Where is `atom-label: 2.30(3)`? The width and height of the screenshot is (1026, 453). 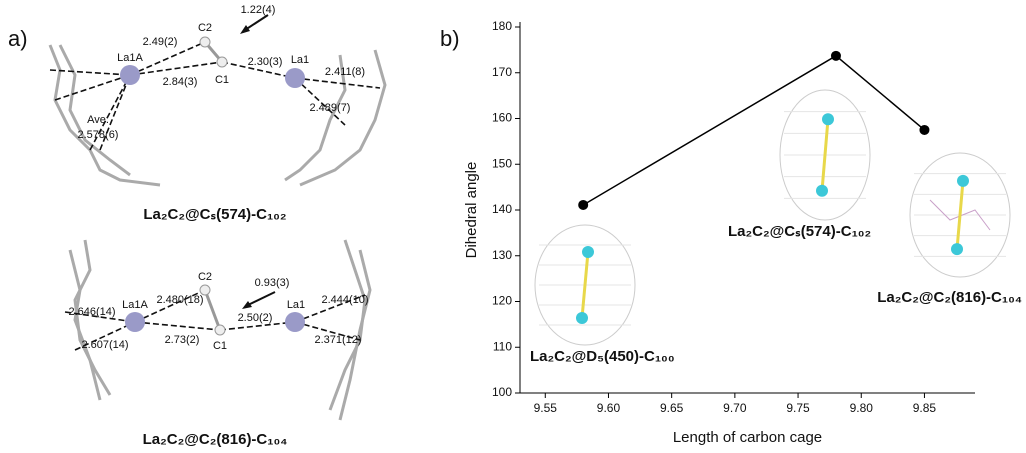
atom-label: 2.30(3) is located at coordinates (265, 62).